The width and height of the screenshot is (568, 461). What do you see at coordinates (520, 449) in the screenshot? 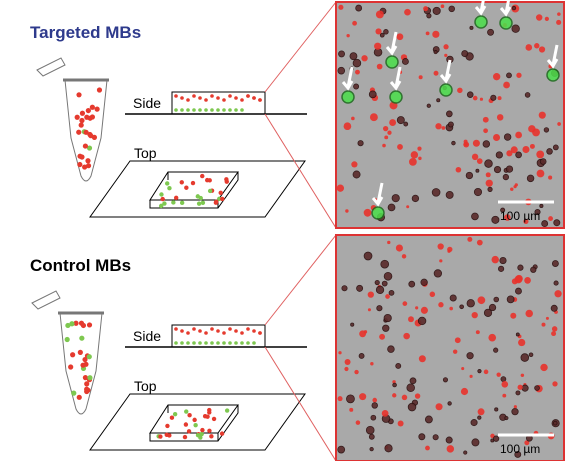
I see `scale-label: 100 µm` at bounding box center [520, 449].